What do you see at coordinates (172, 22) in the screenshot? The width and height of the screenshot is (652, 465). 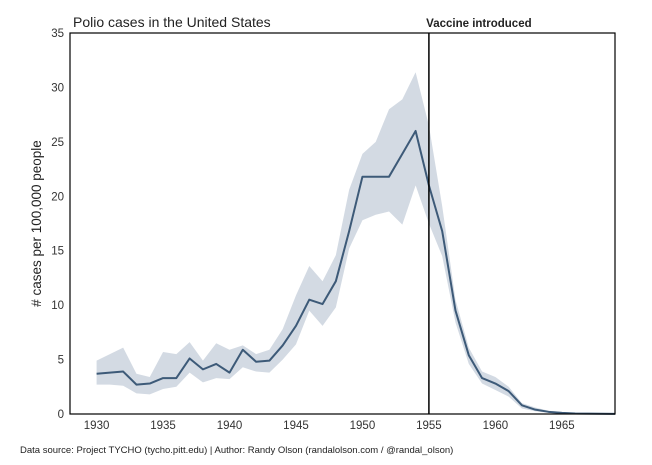 I see `chart-title: Polio cases in the United States` at bounding box center [172, 22].